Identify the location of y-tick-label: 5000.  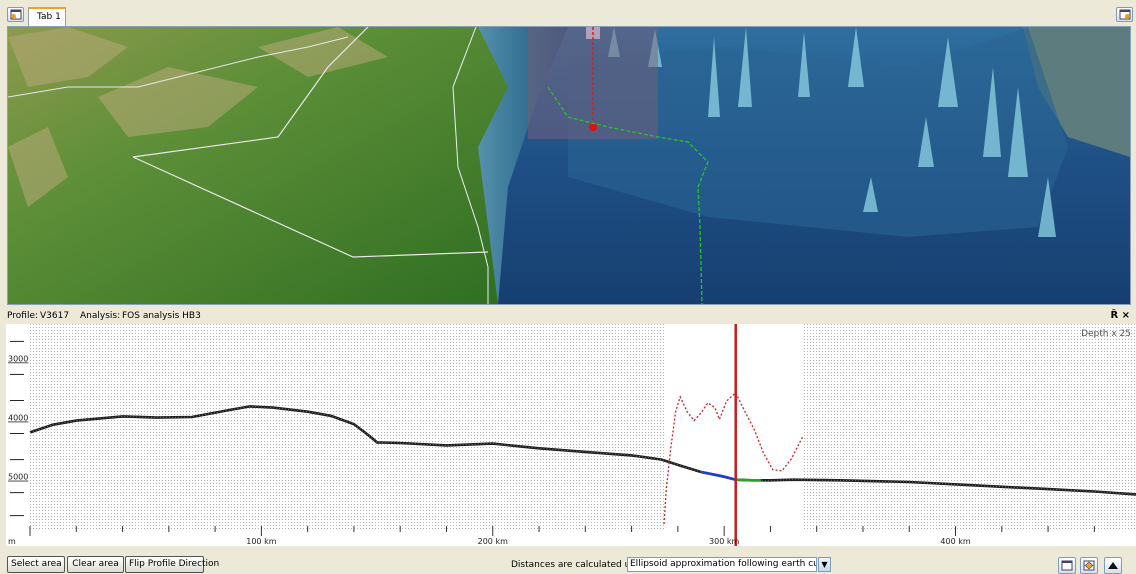
(18, 477).